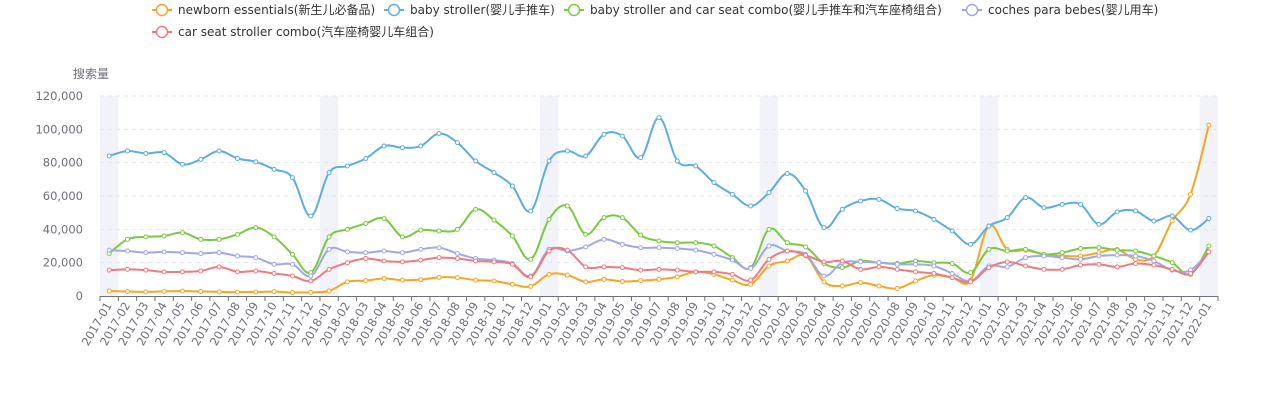 The height and width of the screenshot is (400, 1278). I want to click on legend-item-newborn-essentials: newborn essentials(新生儿必备品), so click(263, 9).